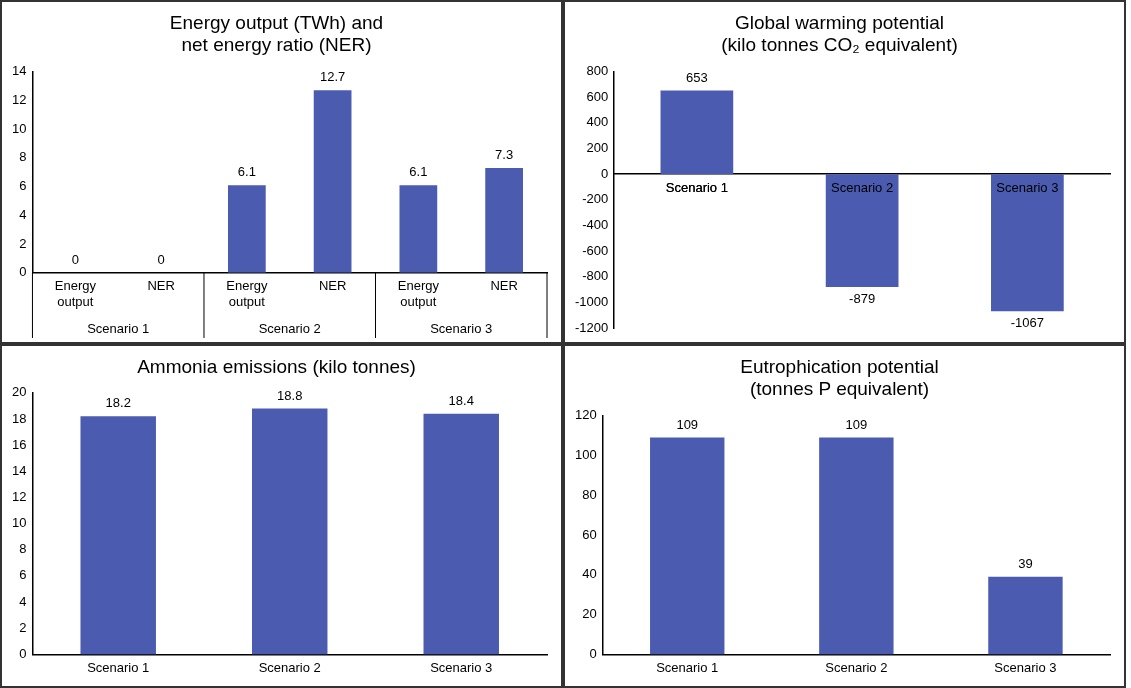 This screenshot has width=1131, height=688. I want to click on data-label: 653, so click(697, 77).